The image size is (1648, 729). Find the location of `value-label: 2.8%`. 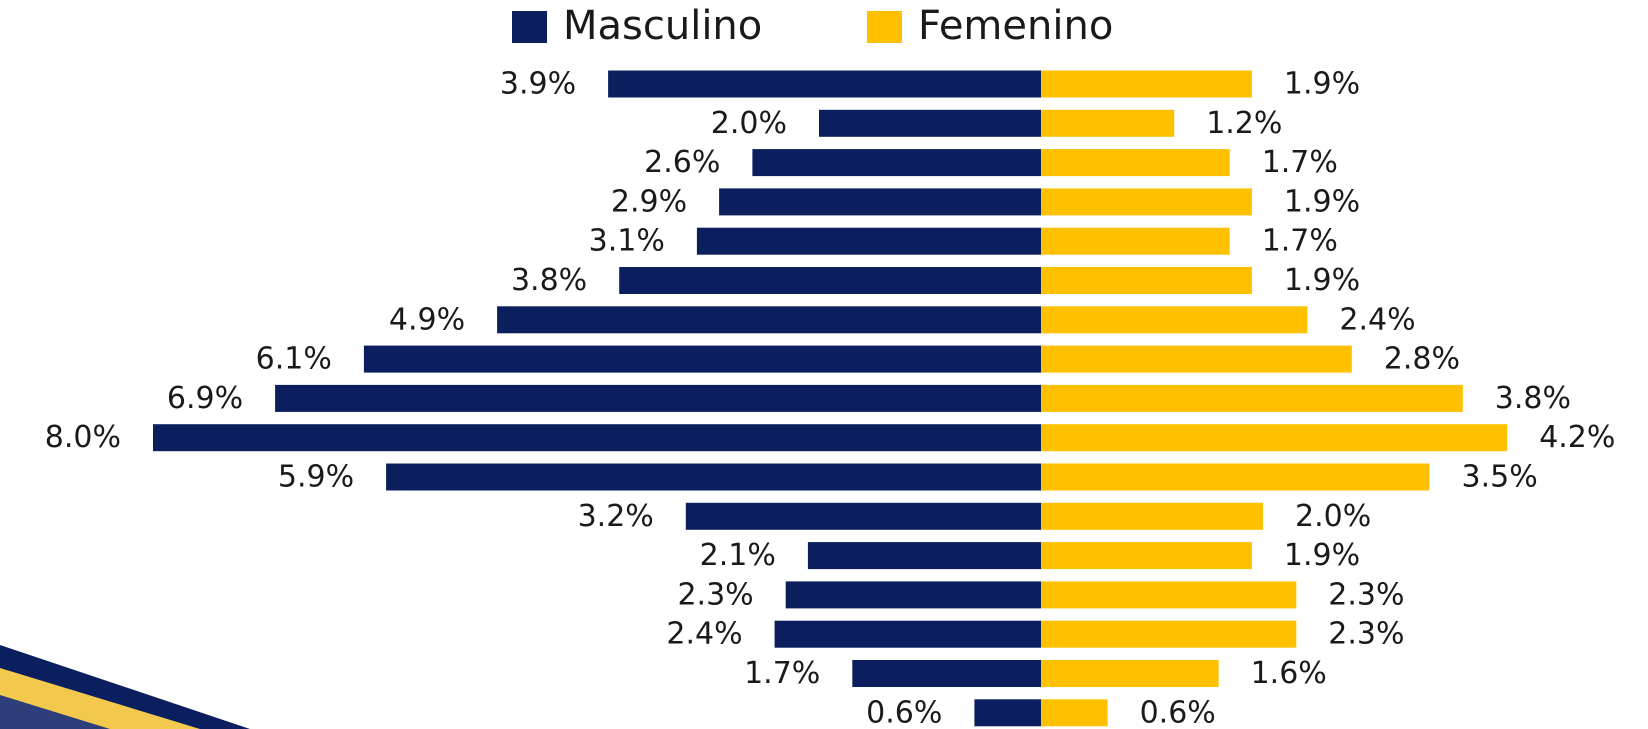

value-label: 2.8% is located at coordinates (1422, 359).